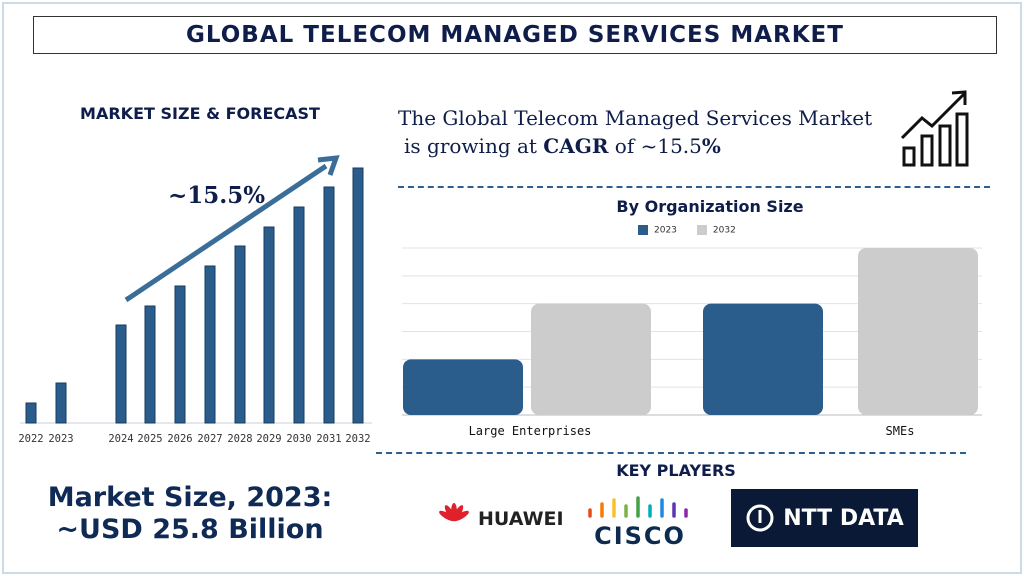  I want to click on huawei-text: HUAWEI, so click(521, 519).